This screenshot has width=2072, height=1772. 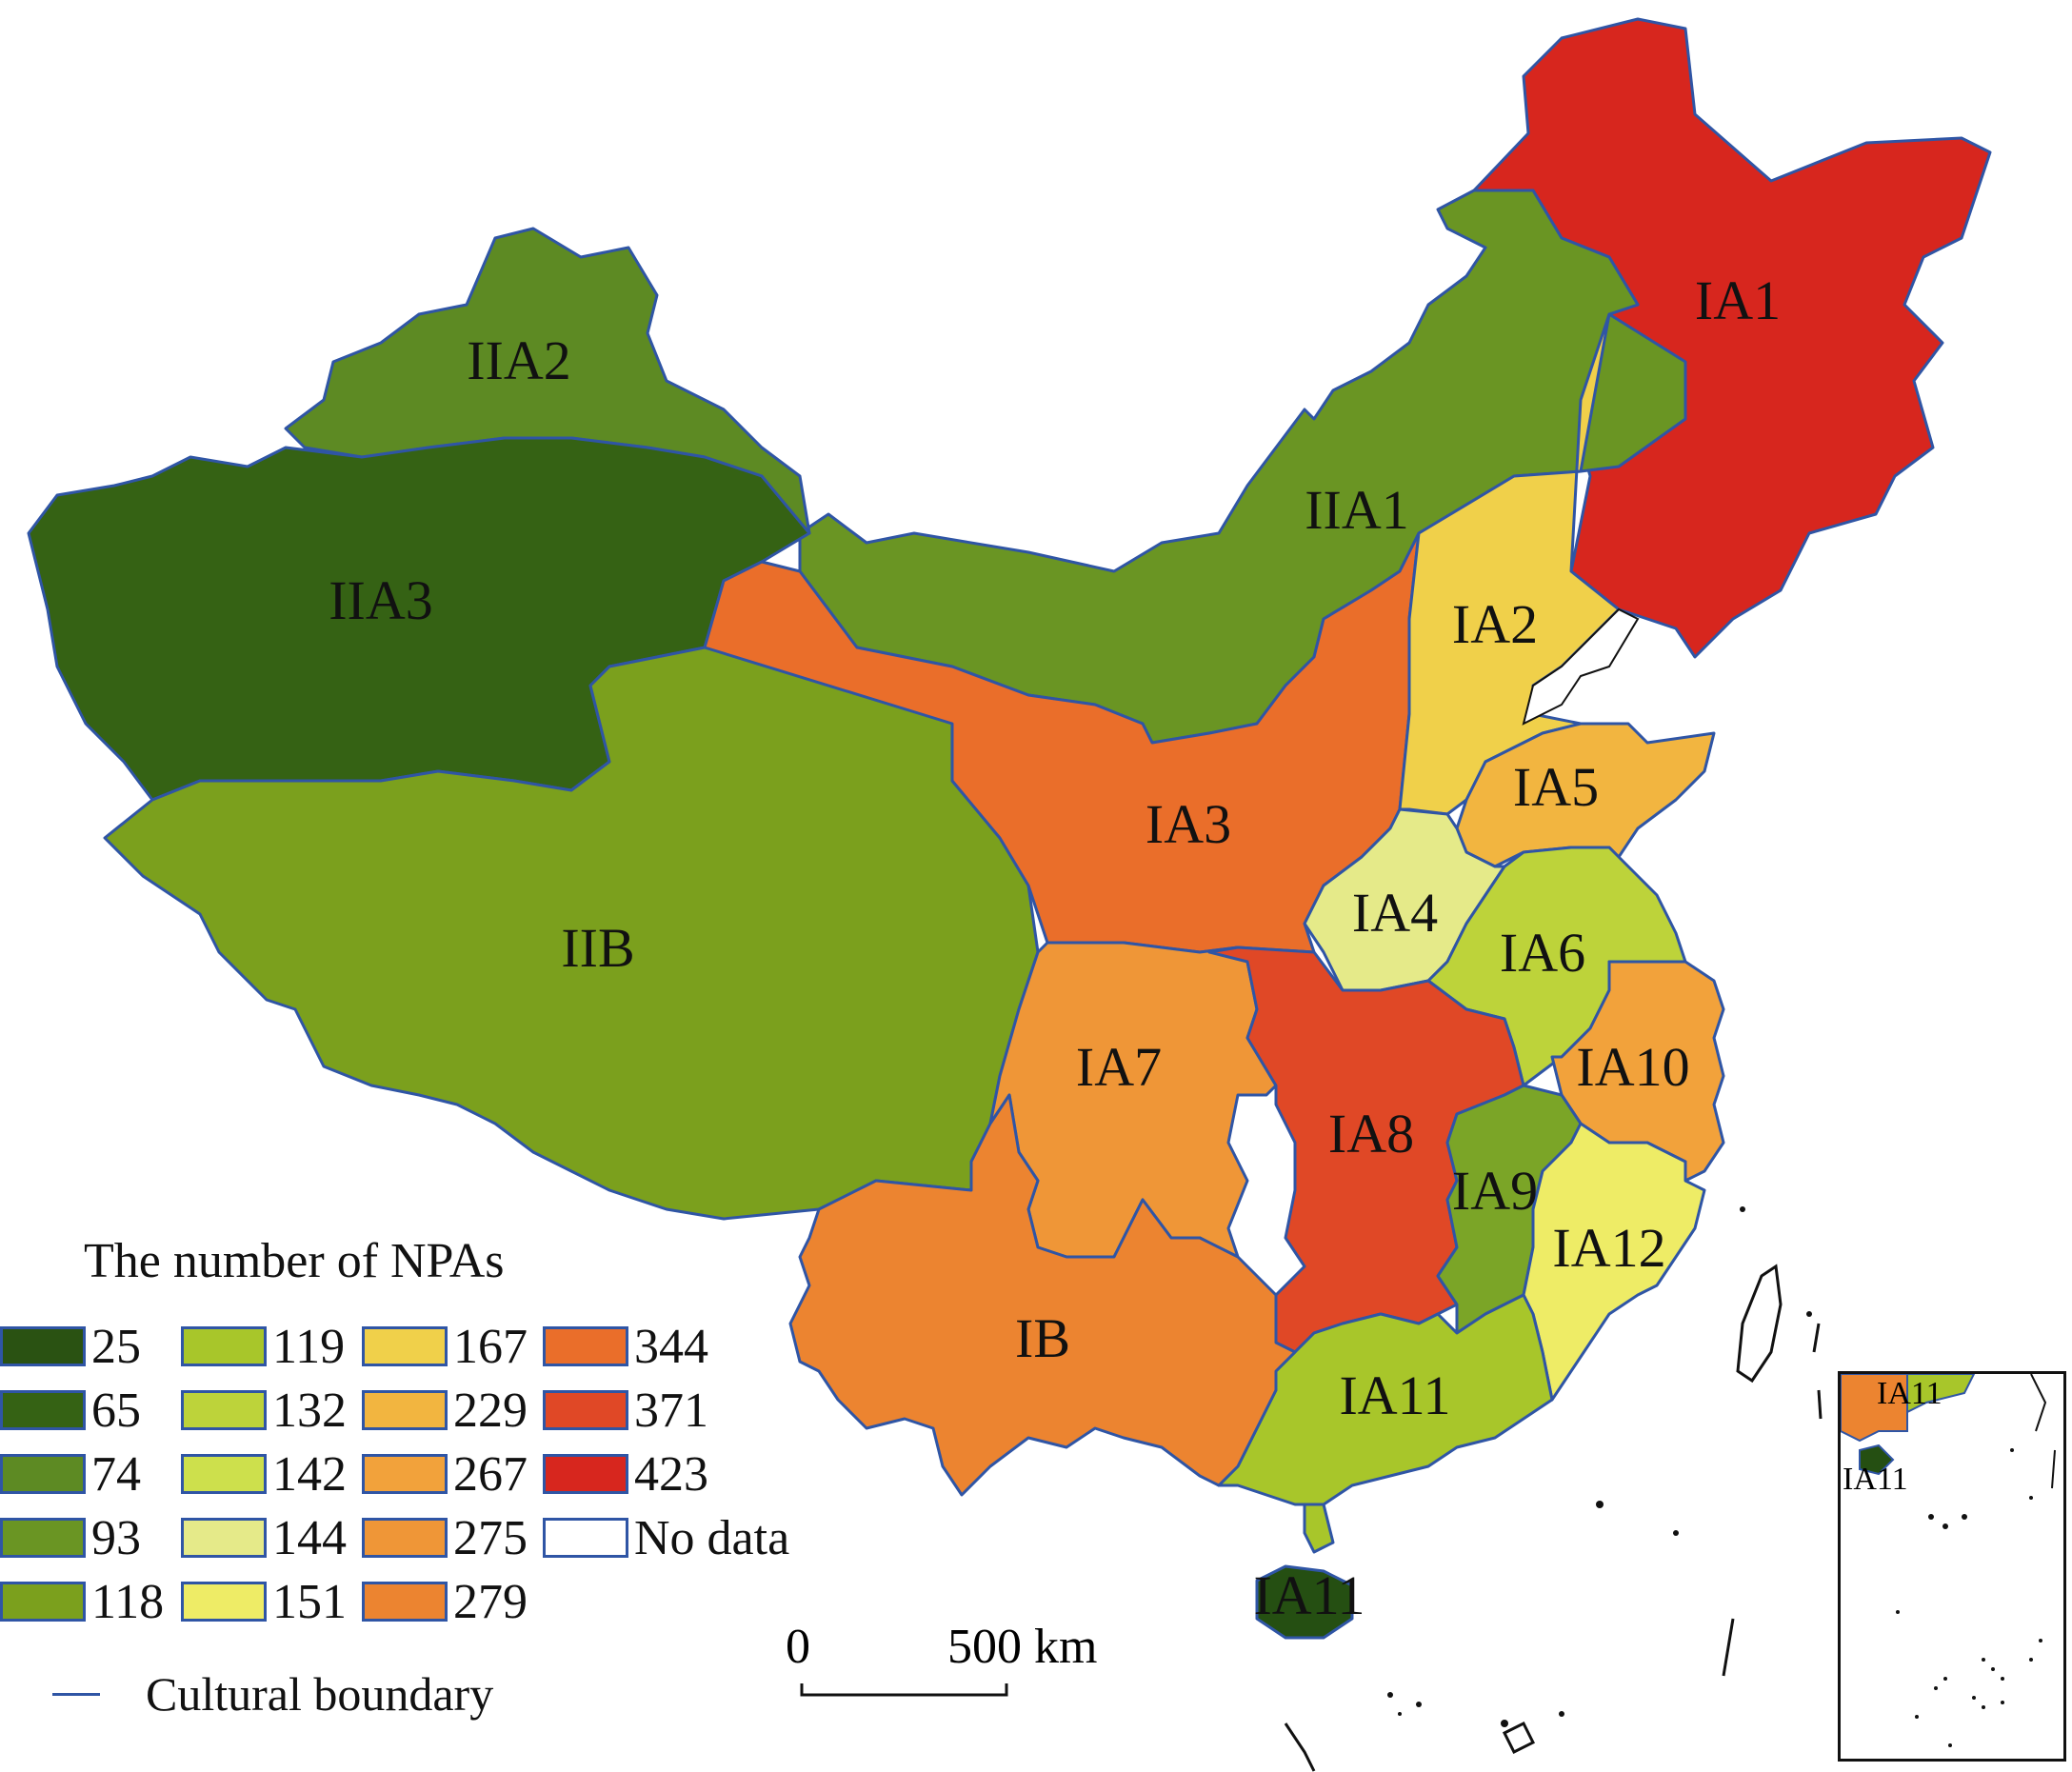 I want to click on boundary-line-icon, so click(x=76, y=1694).